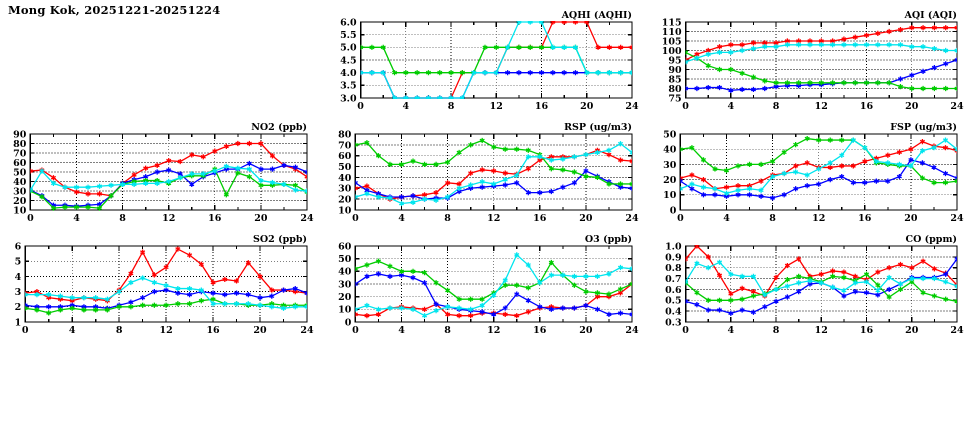  What do you see at coordinates (348, 35) in the screenshot?
I see `y-tick-label: 5.5` at bounding box center [348, 35].